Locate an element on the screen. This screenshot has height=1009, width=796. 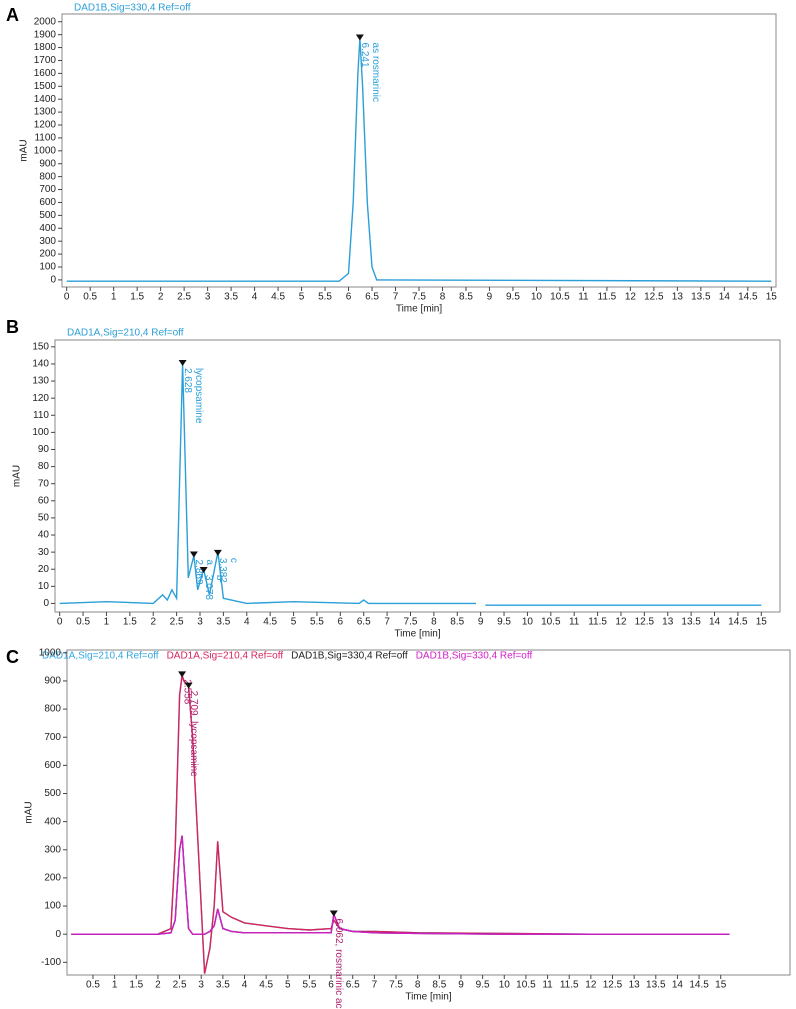
x-tick-label: 6.5 is located at coordinates (372, 297).